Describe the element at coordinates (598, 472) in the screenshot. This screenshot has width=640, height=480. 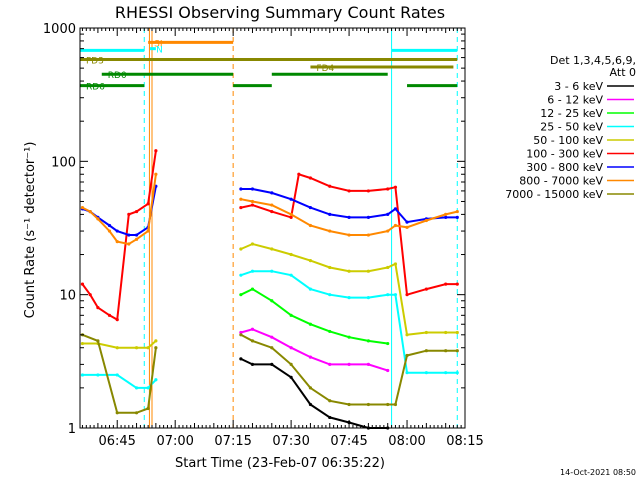
I see `footer-date: 14-Oct-2021 08:50` at that location.